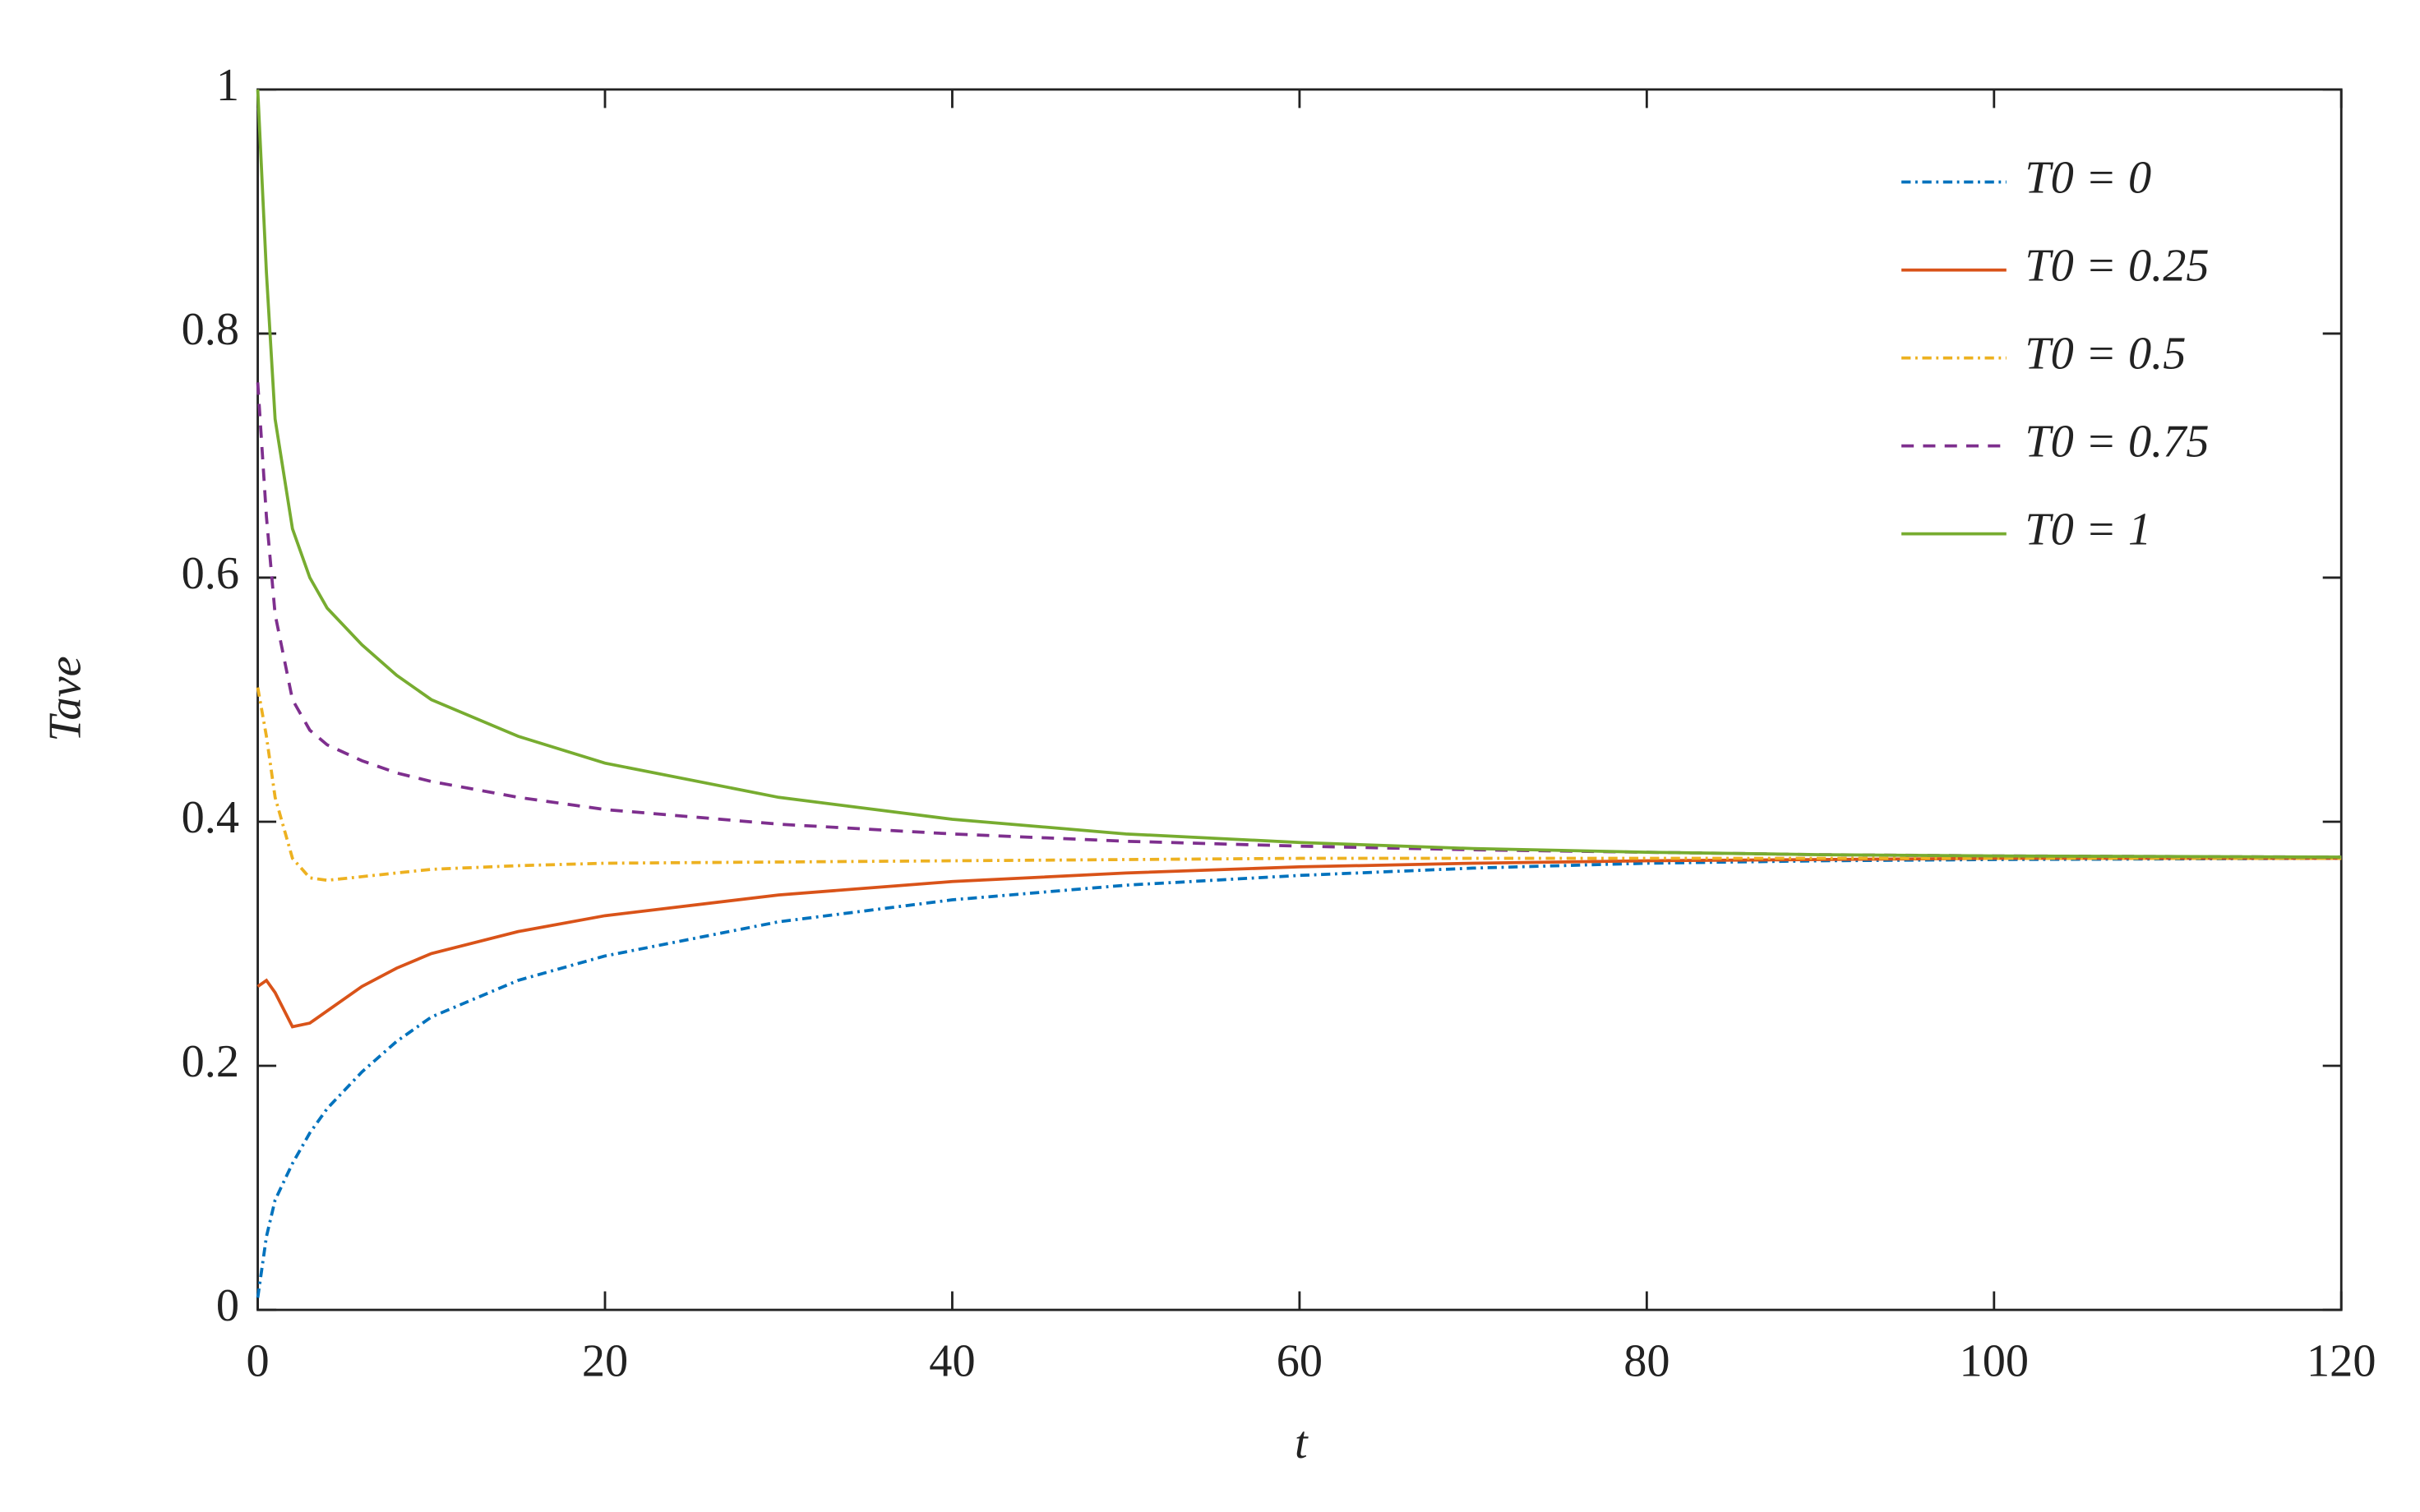 This screenshot has width=2420, height=1512. What do you see at coordinates (64, 699) in the screenshot?
I see `y-axis-label: Tave` at bounding box center [64, 699].